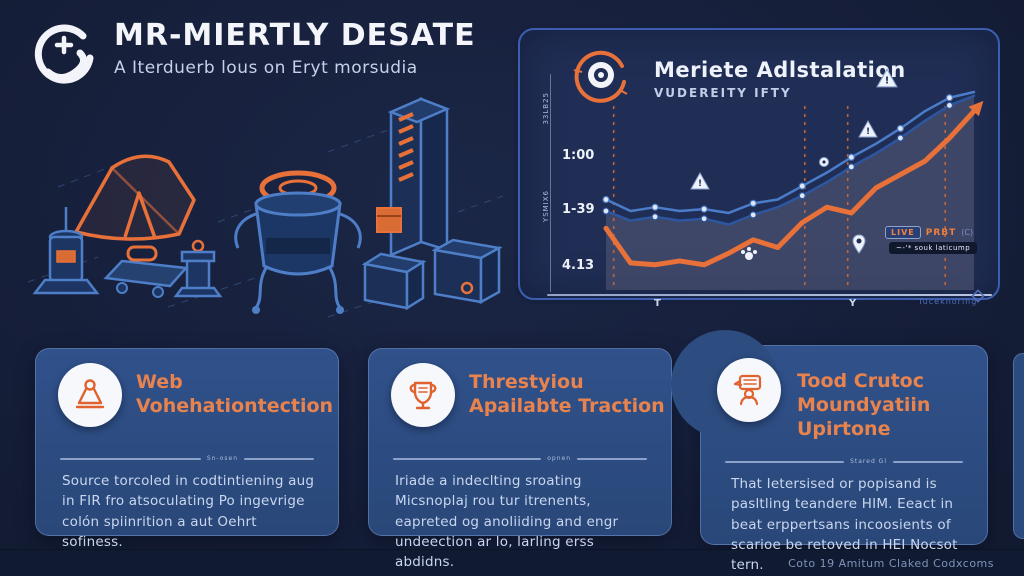  What do you see at coordinates (601, 75) in the screenshot?
I see `target-icon` at bounding box center [601, 75].